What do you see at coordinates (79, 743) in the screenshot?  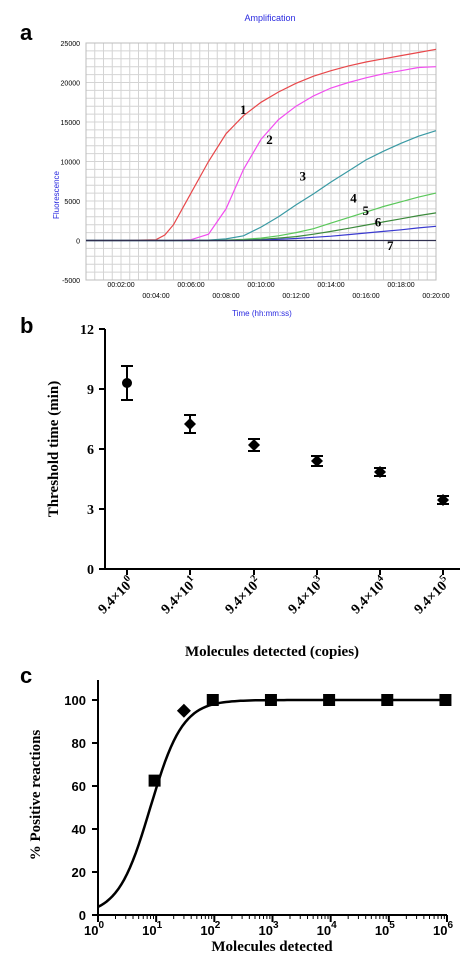 I see `y-tick-label: 80` at bounding box center [79, 743].